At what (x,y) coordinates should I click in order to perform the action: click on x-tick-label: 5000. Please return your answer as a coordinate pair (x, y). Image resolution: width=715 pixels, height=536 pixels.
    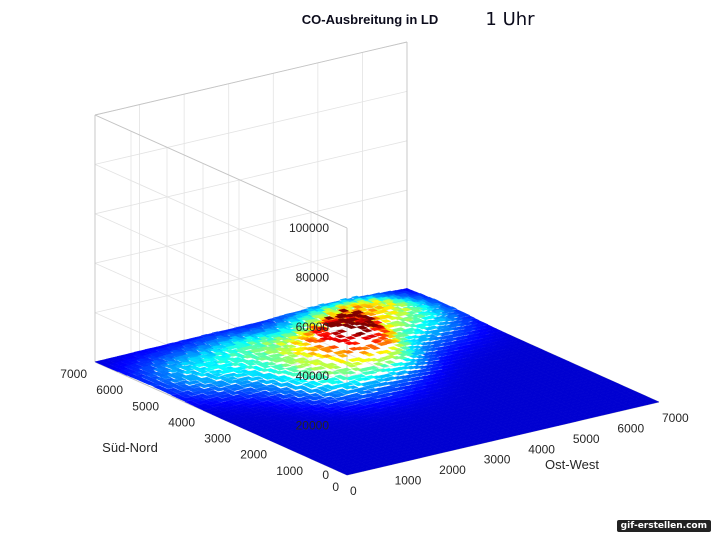
    Looking at the image, I should click on (586, 439).